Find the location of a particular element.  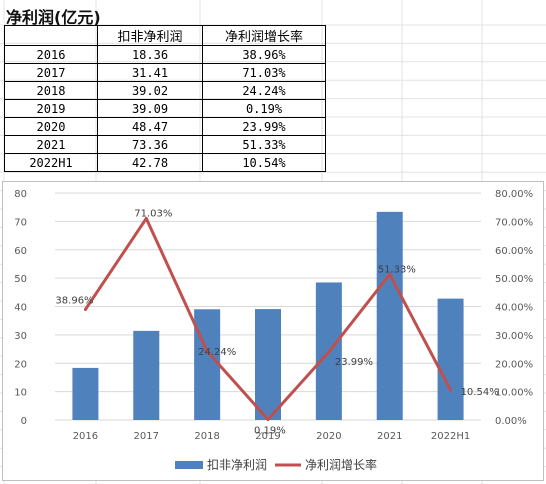

cell-profit: 39.09 is located at coordinates (150, 108).